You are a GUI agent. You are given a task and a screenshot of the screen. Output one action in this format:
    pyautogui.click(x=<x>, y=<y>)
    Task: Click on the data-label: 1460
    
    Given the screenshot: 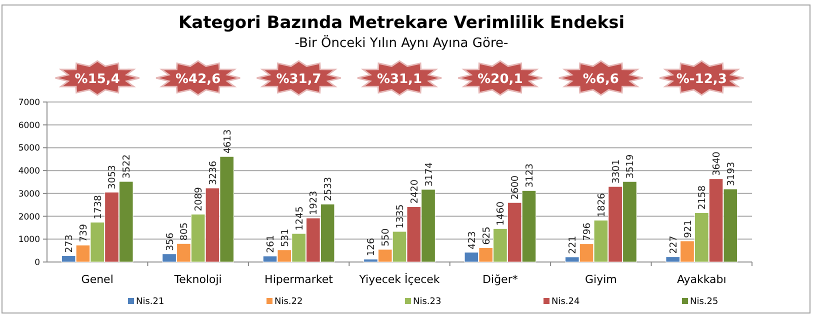 What is the action you would take?
    pyautogui.click(x=501, y=213)
    